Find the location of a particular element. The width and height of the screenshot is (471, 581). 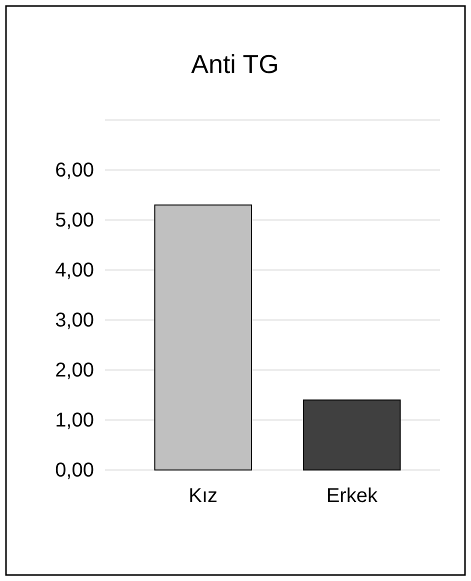

y-tick-label: 1,00 is located at coordinates (74, 420).